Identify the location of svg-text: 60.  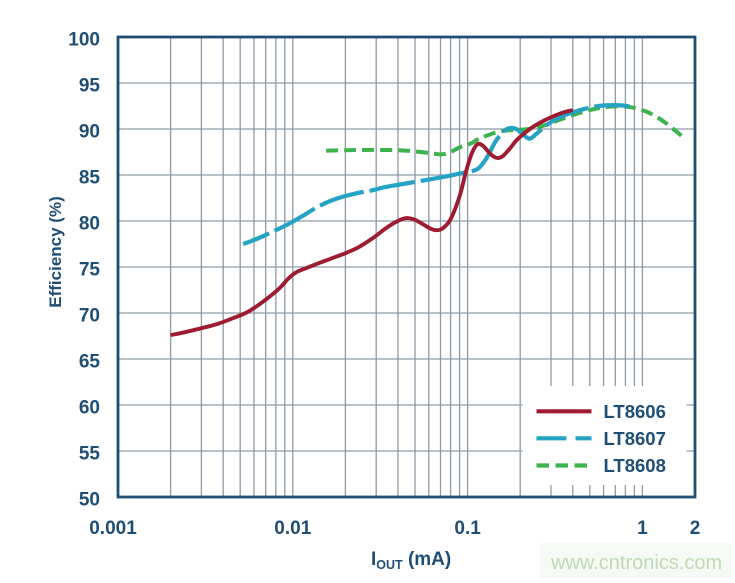
(89, 408).